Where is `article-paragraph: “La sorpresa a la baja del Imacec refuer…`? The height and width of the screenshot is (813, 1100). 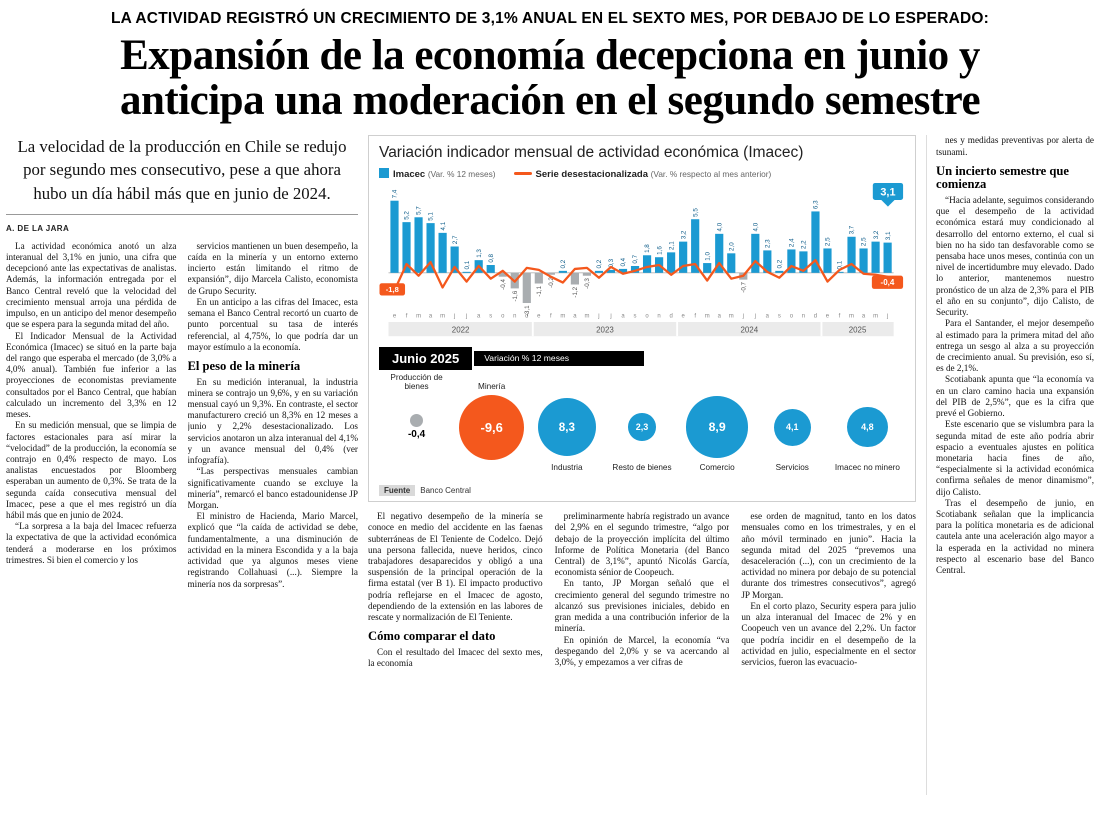 article-paragraph: “La sorpresa a la baja del Imacec refuer… is located at coordinates (91, 543).